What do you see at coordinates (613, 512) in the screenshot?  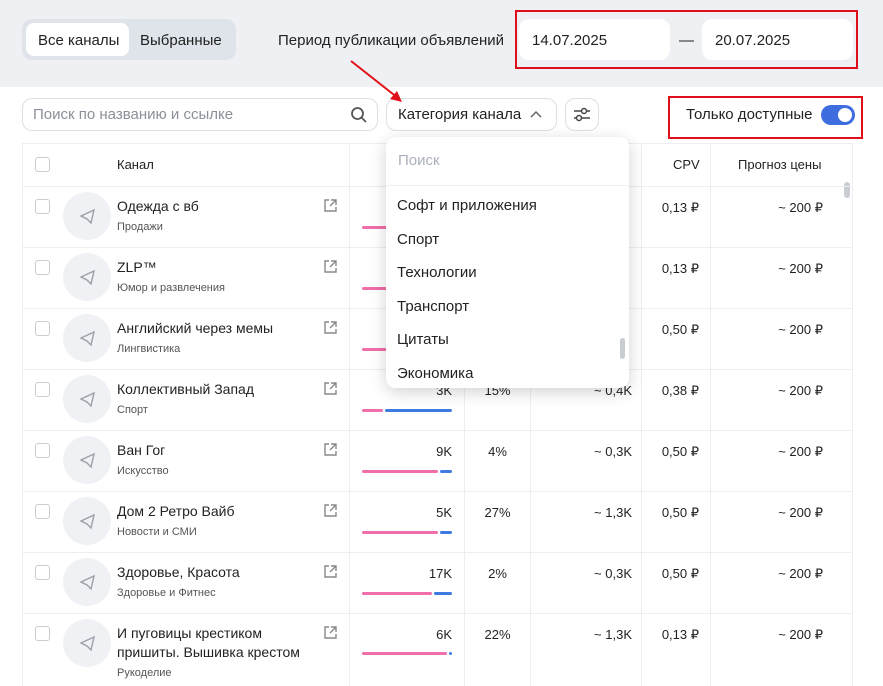 I see `views: ~ 1,3K` at bounding box center [613, 512].